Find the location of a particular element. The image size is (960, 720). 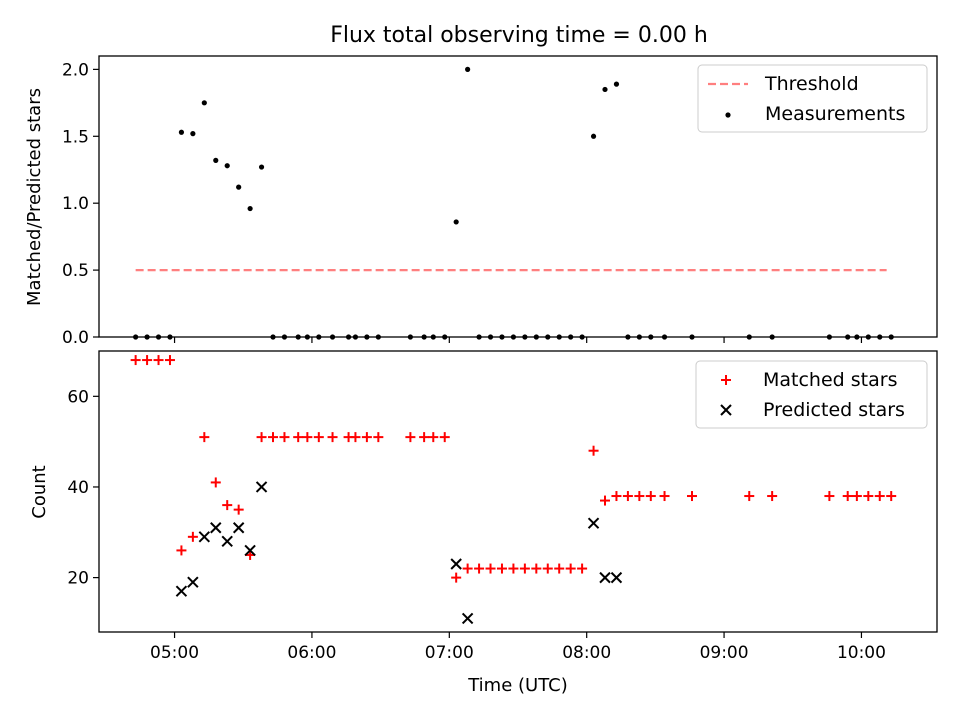

legend-predicted-swatch is located at coordinates (726, 410).